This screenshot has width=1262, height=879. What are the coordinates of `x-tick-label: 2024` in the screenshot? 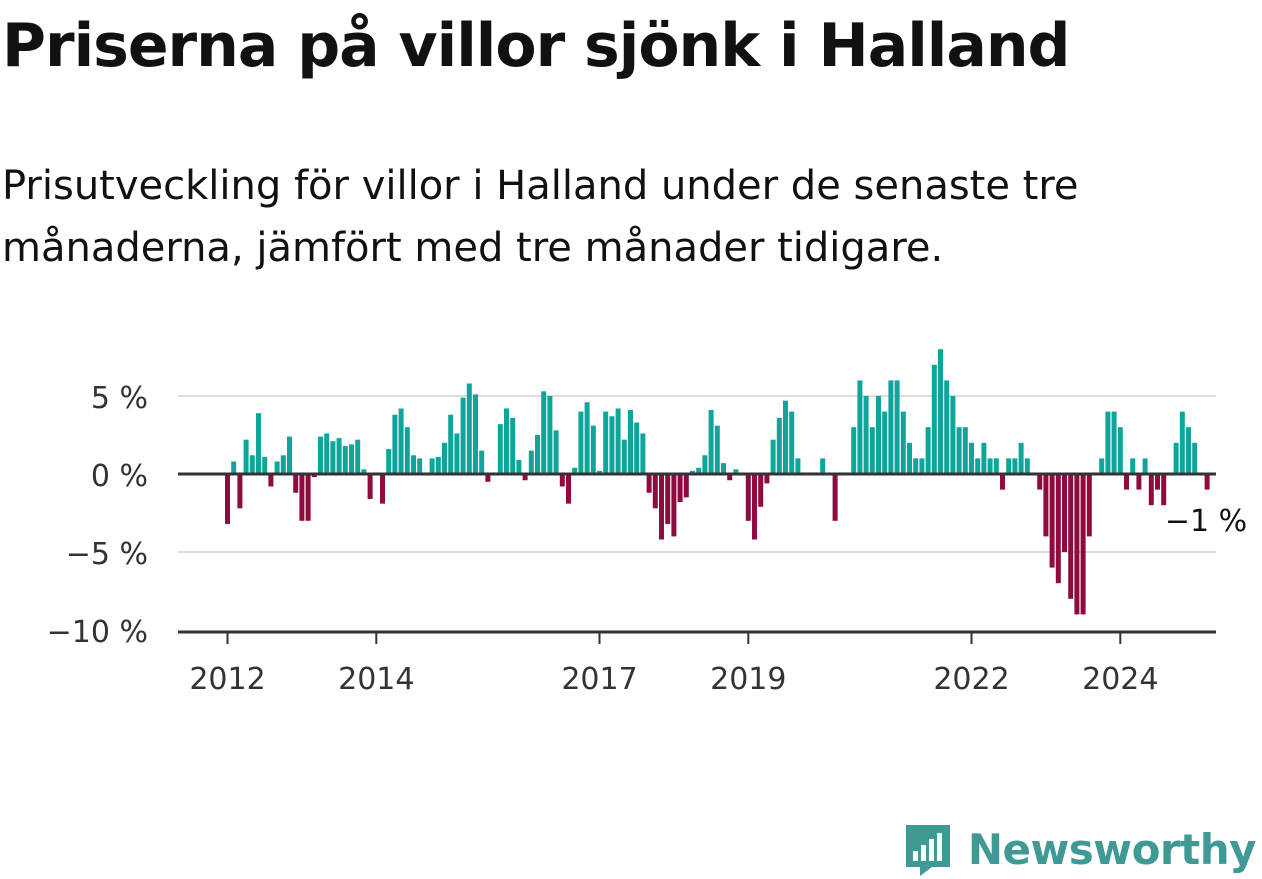 It's located at (1120, 679).